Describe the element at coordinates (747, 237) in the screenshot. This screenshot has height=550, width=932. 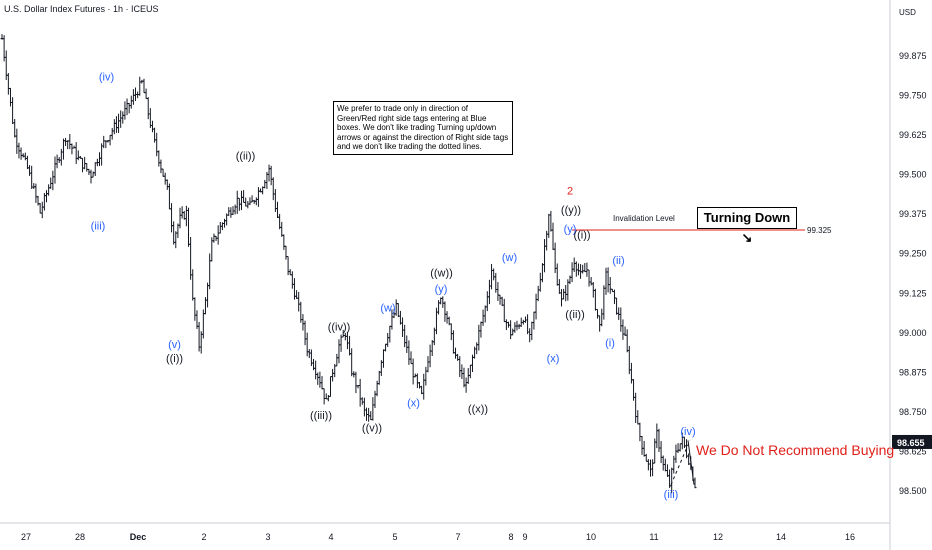
I see `turning-down-arrow-icon: ↘` at that location.